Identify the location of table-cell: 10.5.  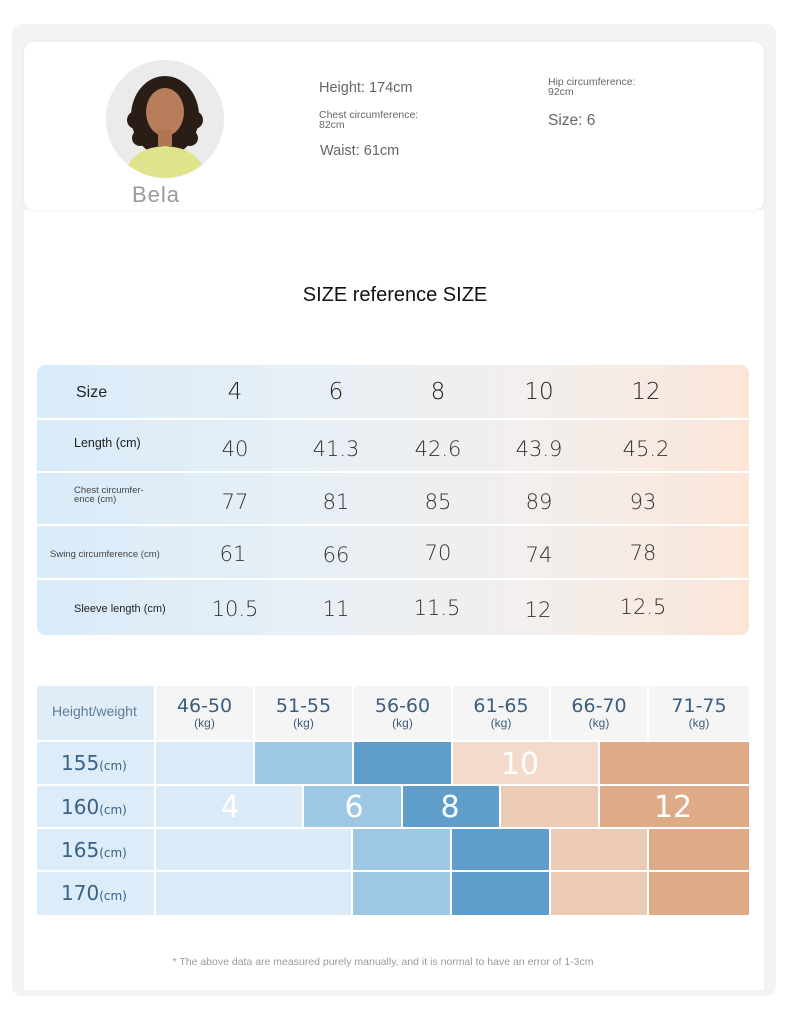
(235, 609).